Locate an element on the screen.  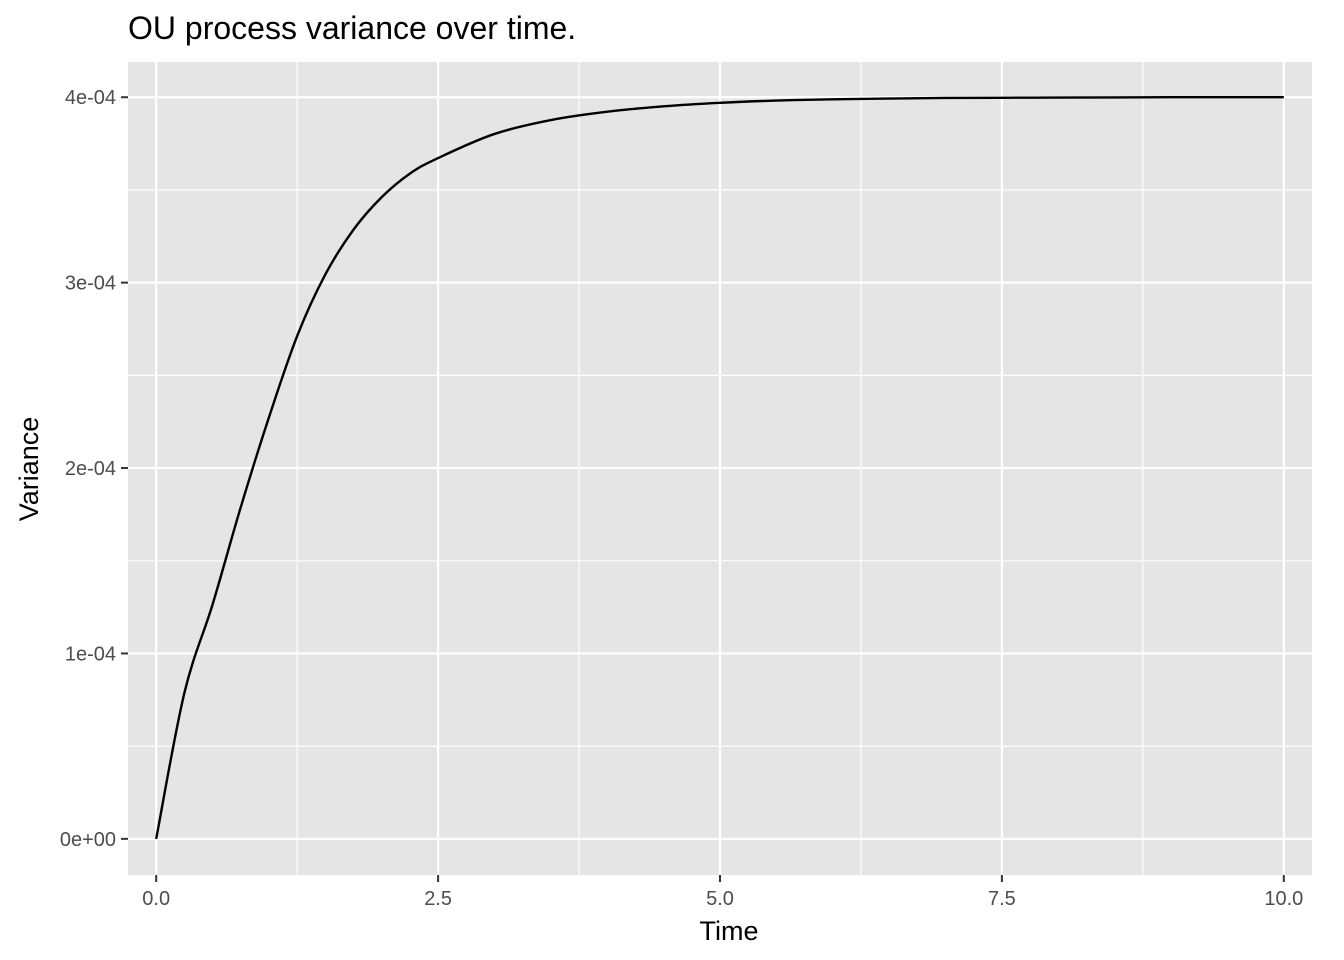
x-tick-label-3: 7.5 is located at coordinates (1002, 899).